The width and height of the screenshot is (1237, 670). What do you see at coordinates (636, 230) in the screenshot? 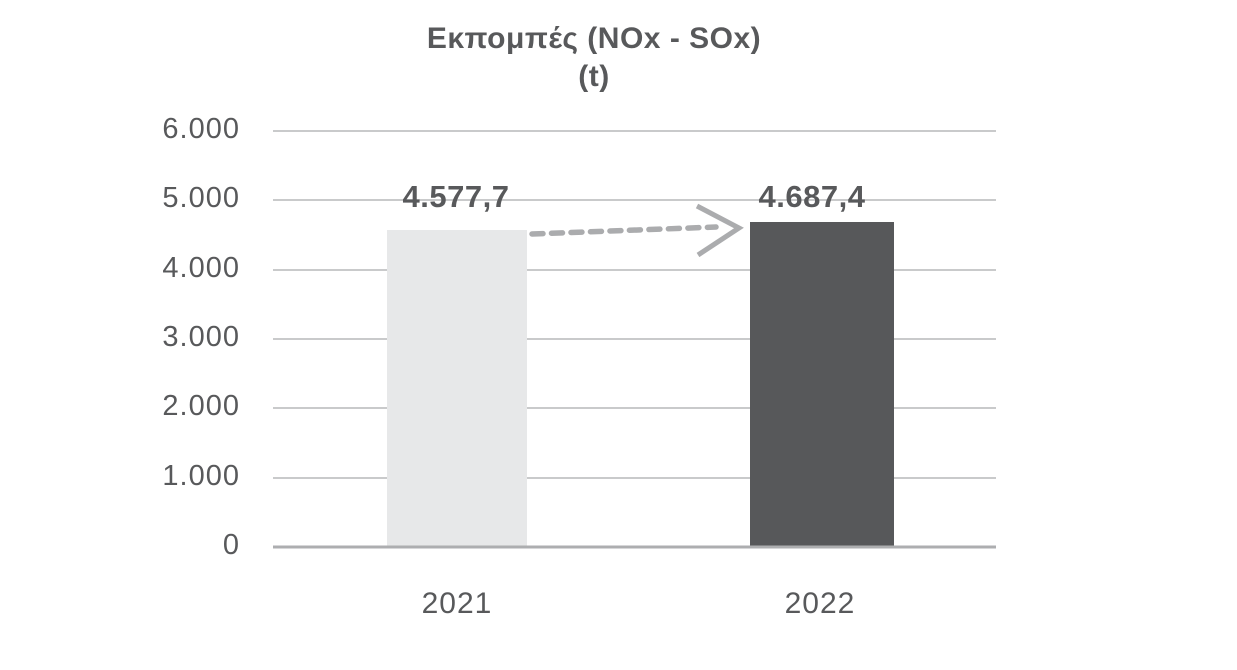
I see `increase-arrow-icon` at bounding box center [636, 230].